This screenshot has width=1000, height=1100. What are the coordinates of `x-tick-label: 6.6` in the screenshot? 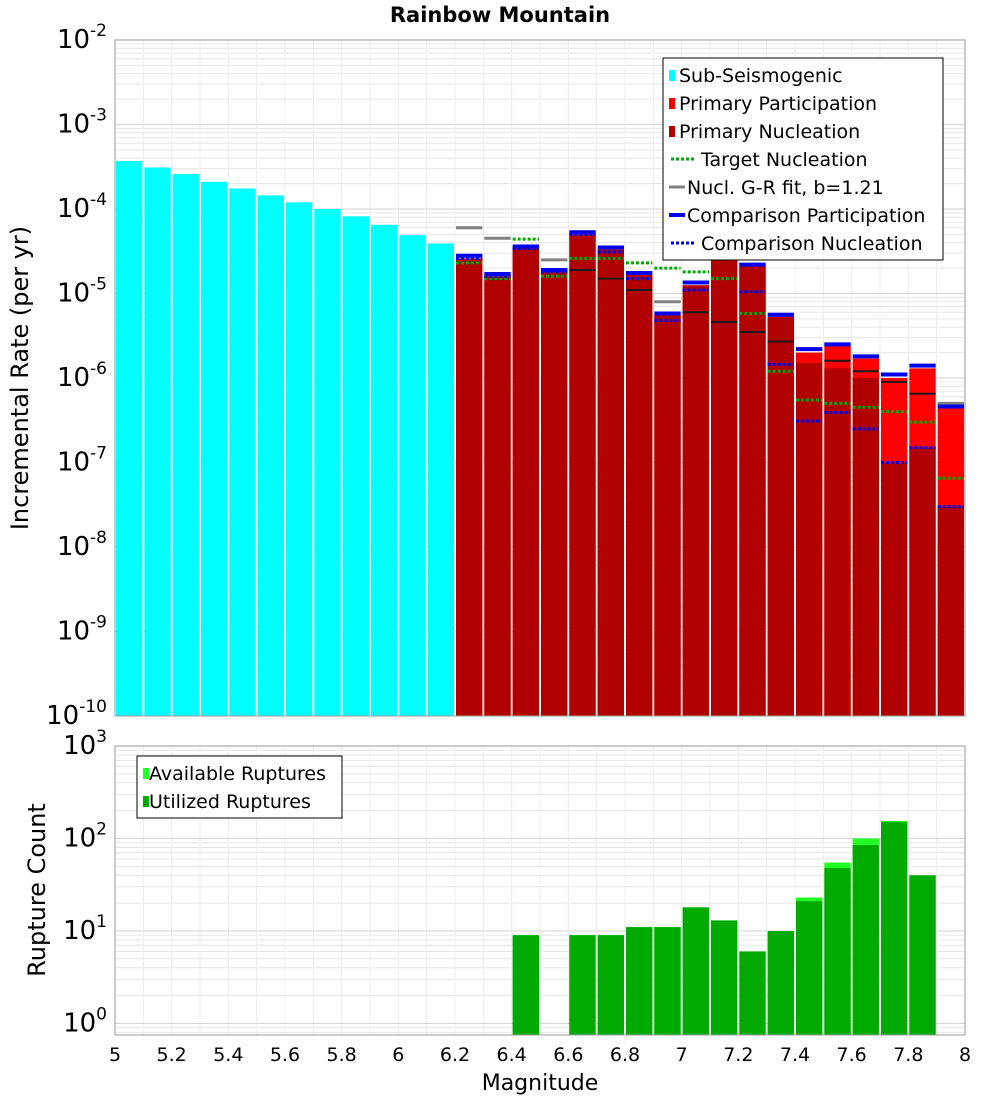 It's located at (568, 1055).